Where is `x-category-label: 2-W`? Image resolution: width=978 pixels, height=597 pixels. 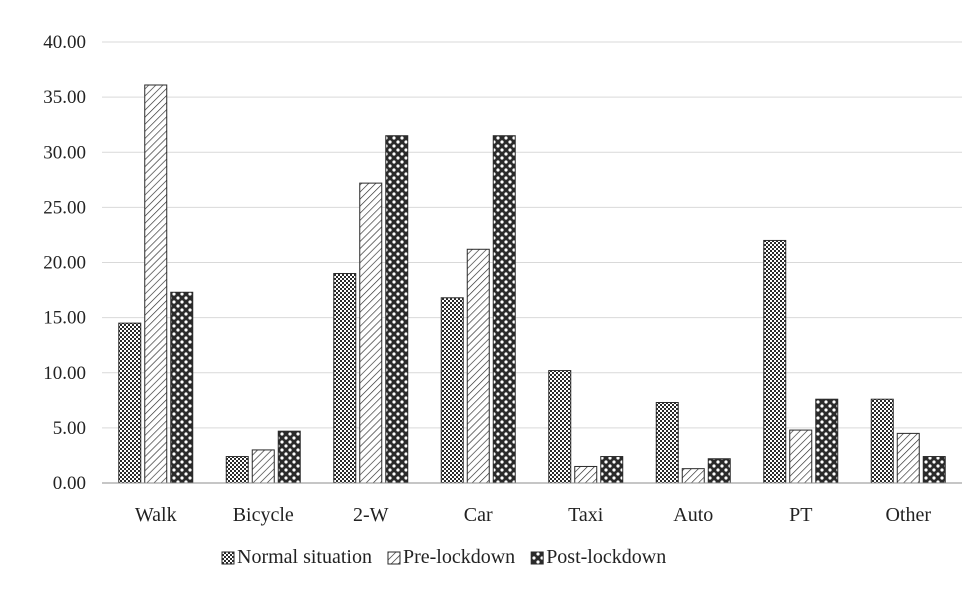
x-category-label: 2-W is located at coordinates (371, 515).